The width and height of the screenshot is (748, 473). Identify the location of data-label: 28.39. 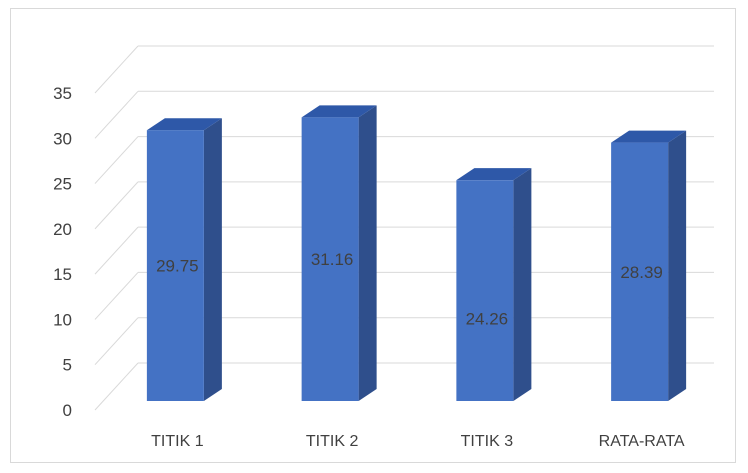
(641, 272).